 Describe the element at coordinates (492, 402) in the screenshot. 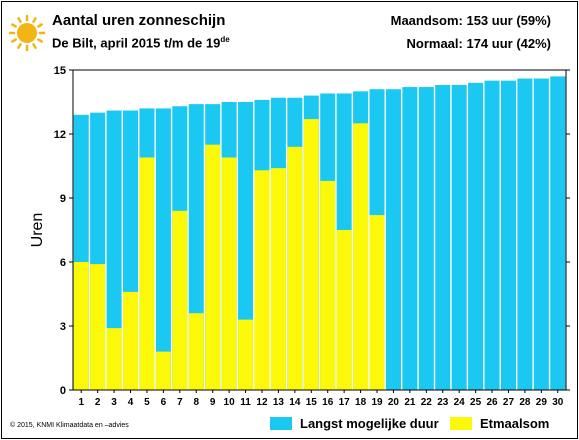

I see `x-tick-label-26: 26` at that location.